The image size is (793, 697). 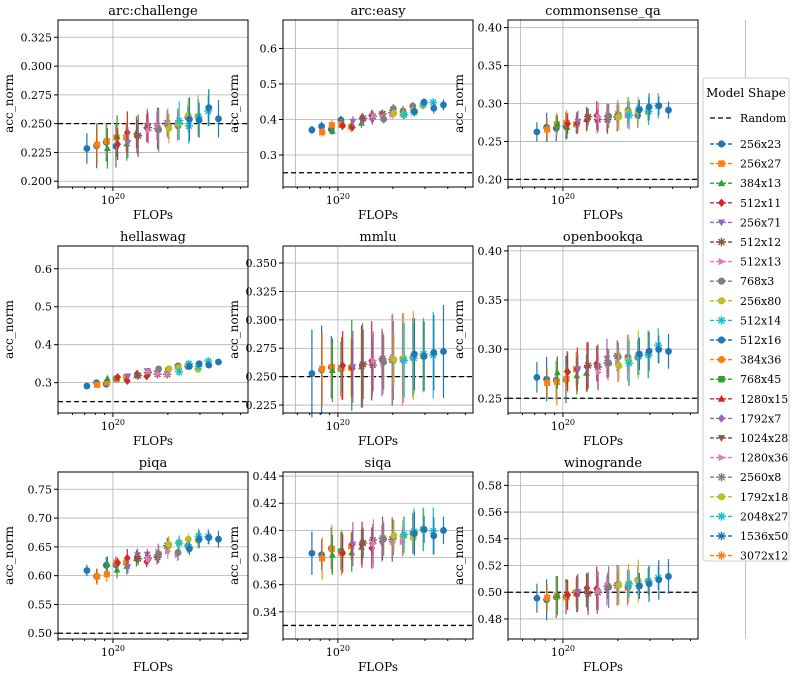 What do you see at coordinates (746, 319) in the screenshot?
I see `legend-frame` at bounding box center [746, 319].